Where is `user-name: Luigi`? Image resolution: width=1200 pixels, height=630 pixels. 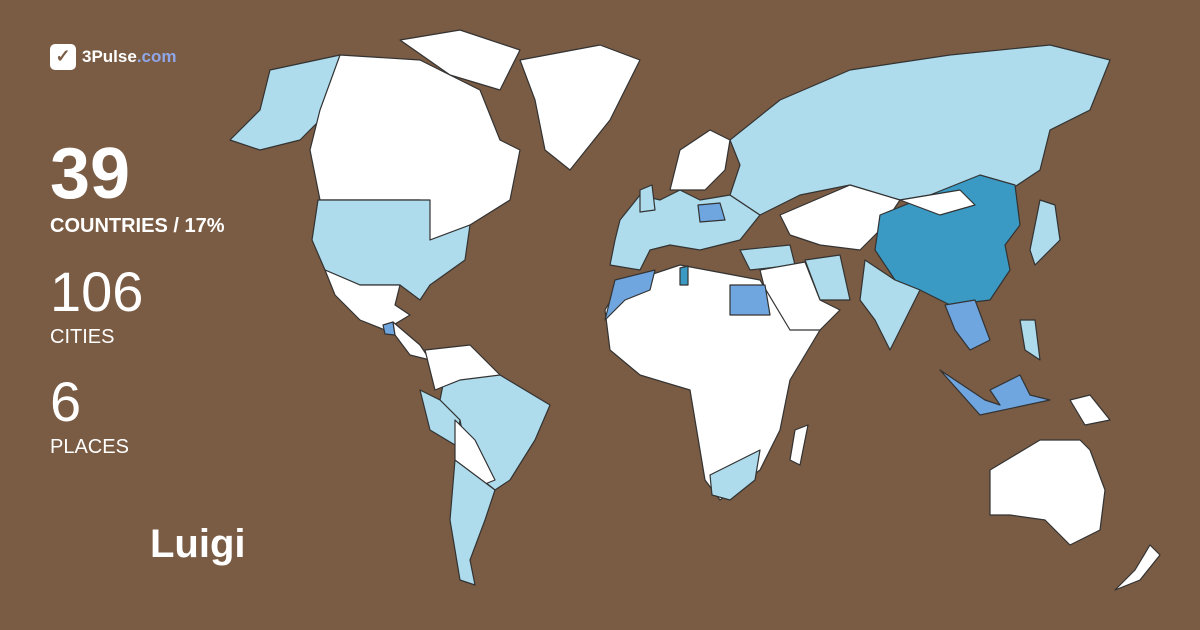
user-name: Luigi is located at coordinates (198, 544).